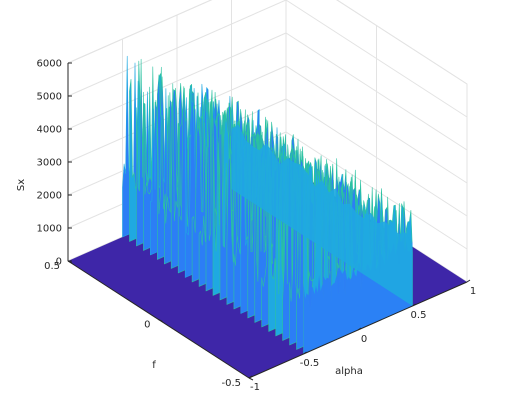 Image resolution: width=512 pixels, height=409 pixels. What do you see at coordinates (147, 325) in the screenshot?
I see `f-tick-label: 0` at bounding box center [147, 325].